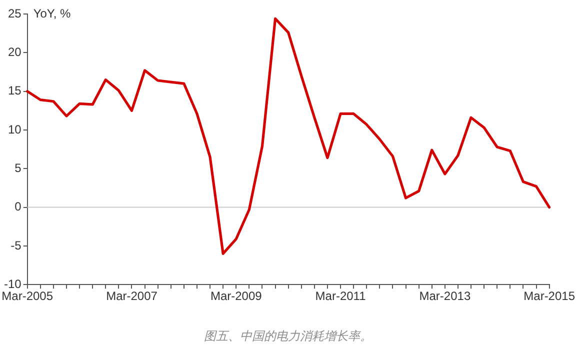  I want to click on y-tick-label: 25, so click(15, 13).